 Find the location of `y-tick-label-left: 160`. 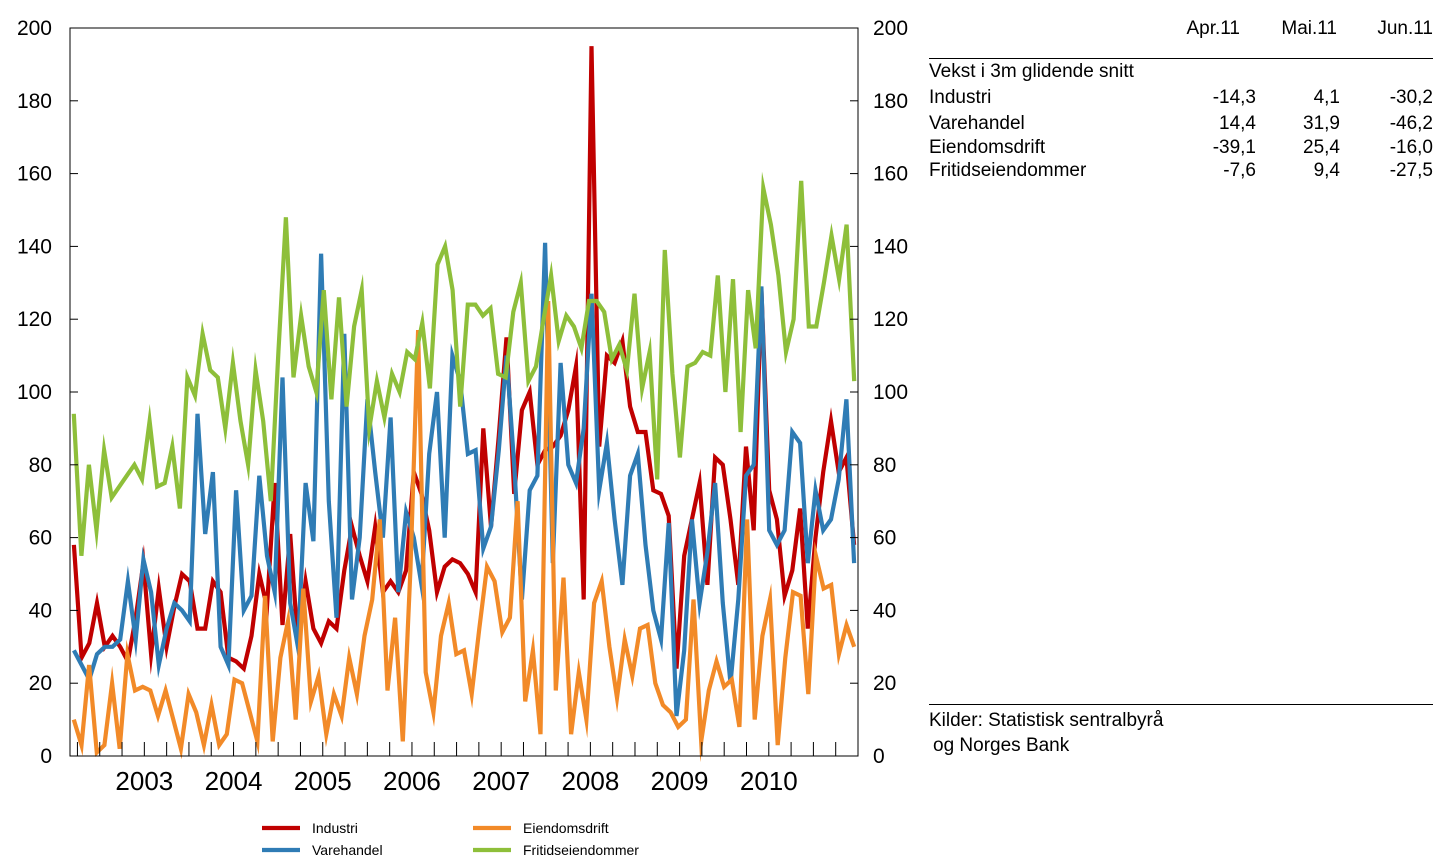

y-tick-label-left: 160 is located at coordinates (34, 174).